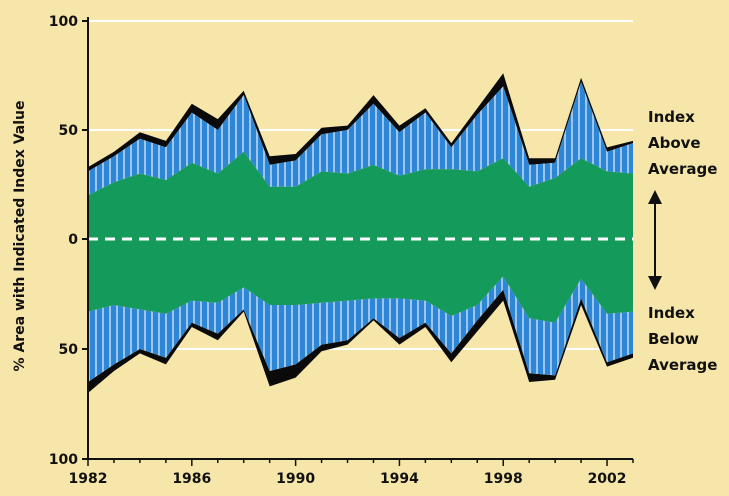 This screenshot has height=496, width=729. Describe the element at coordinates (671, 313) in the screenshot. I see `below-label-line-1: Index` at that location.